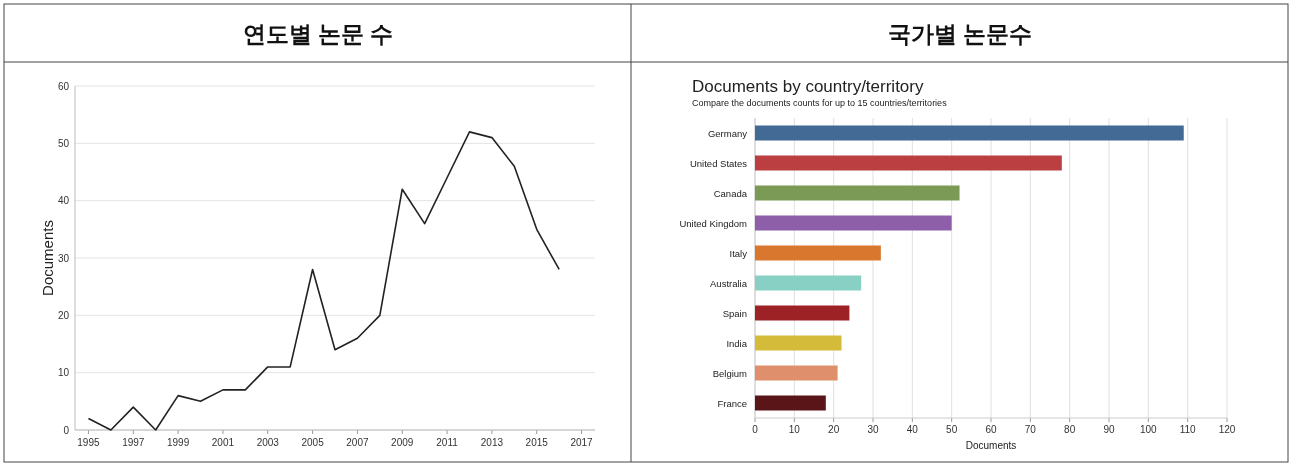  I want to click on y-tick-label: Australia, so click(729, 283).